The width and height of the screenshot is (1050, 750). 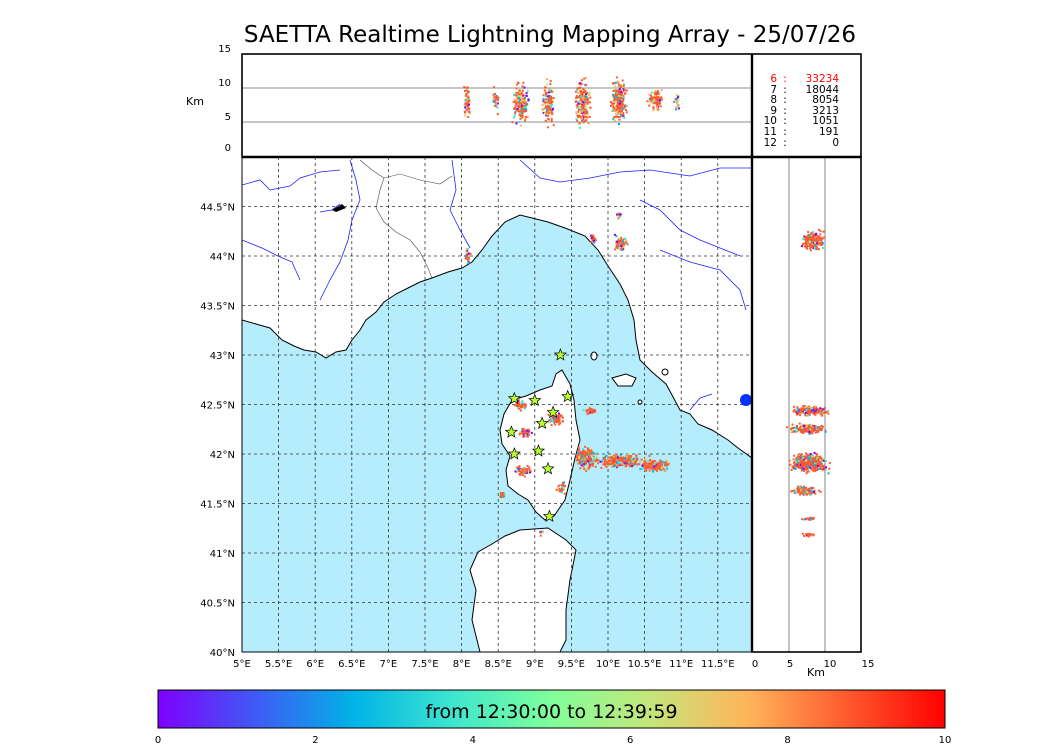 What do you see at coordinates (523, 589) in the screenshot?
I see `sardinia-island` at bounding box center [523, 589].